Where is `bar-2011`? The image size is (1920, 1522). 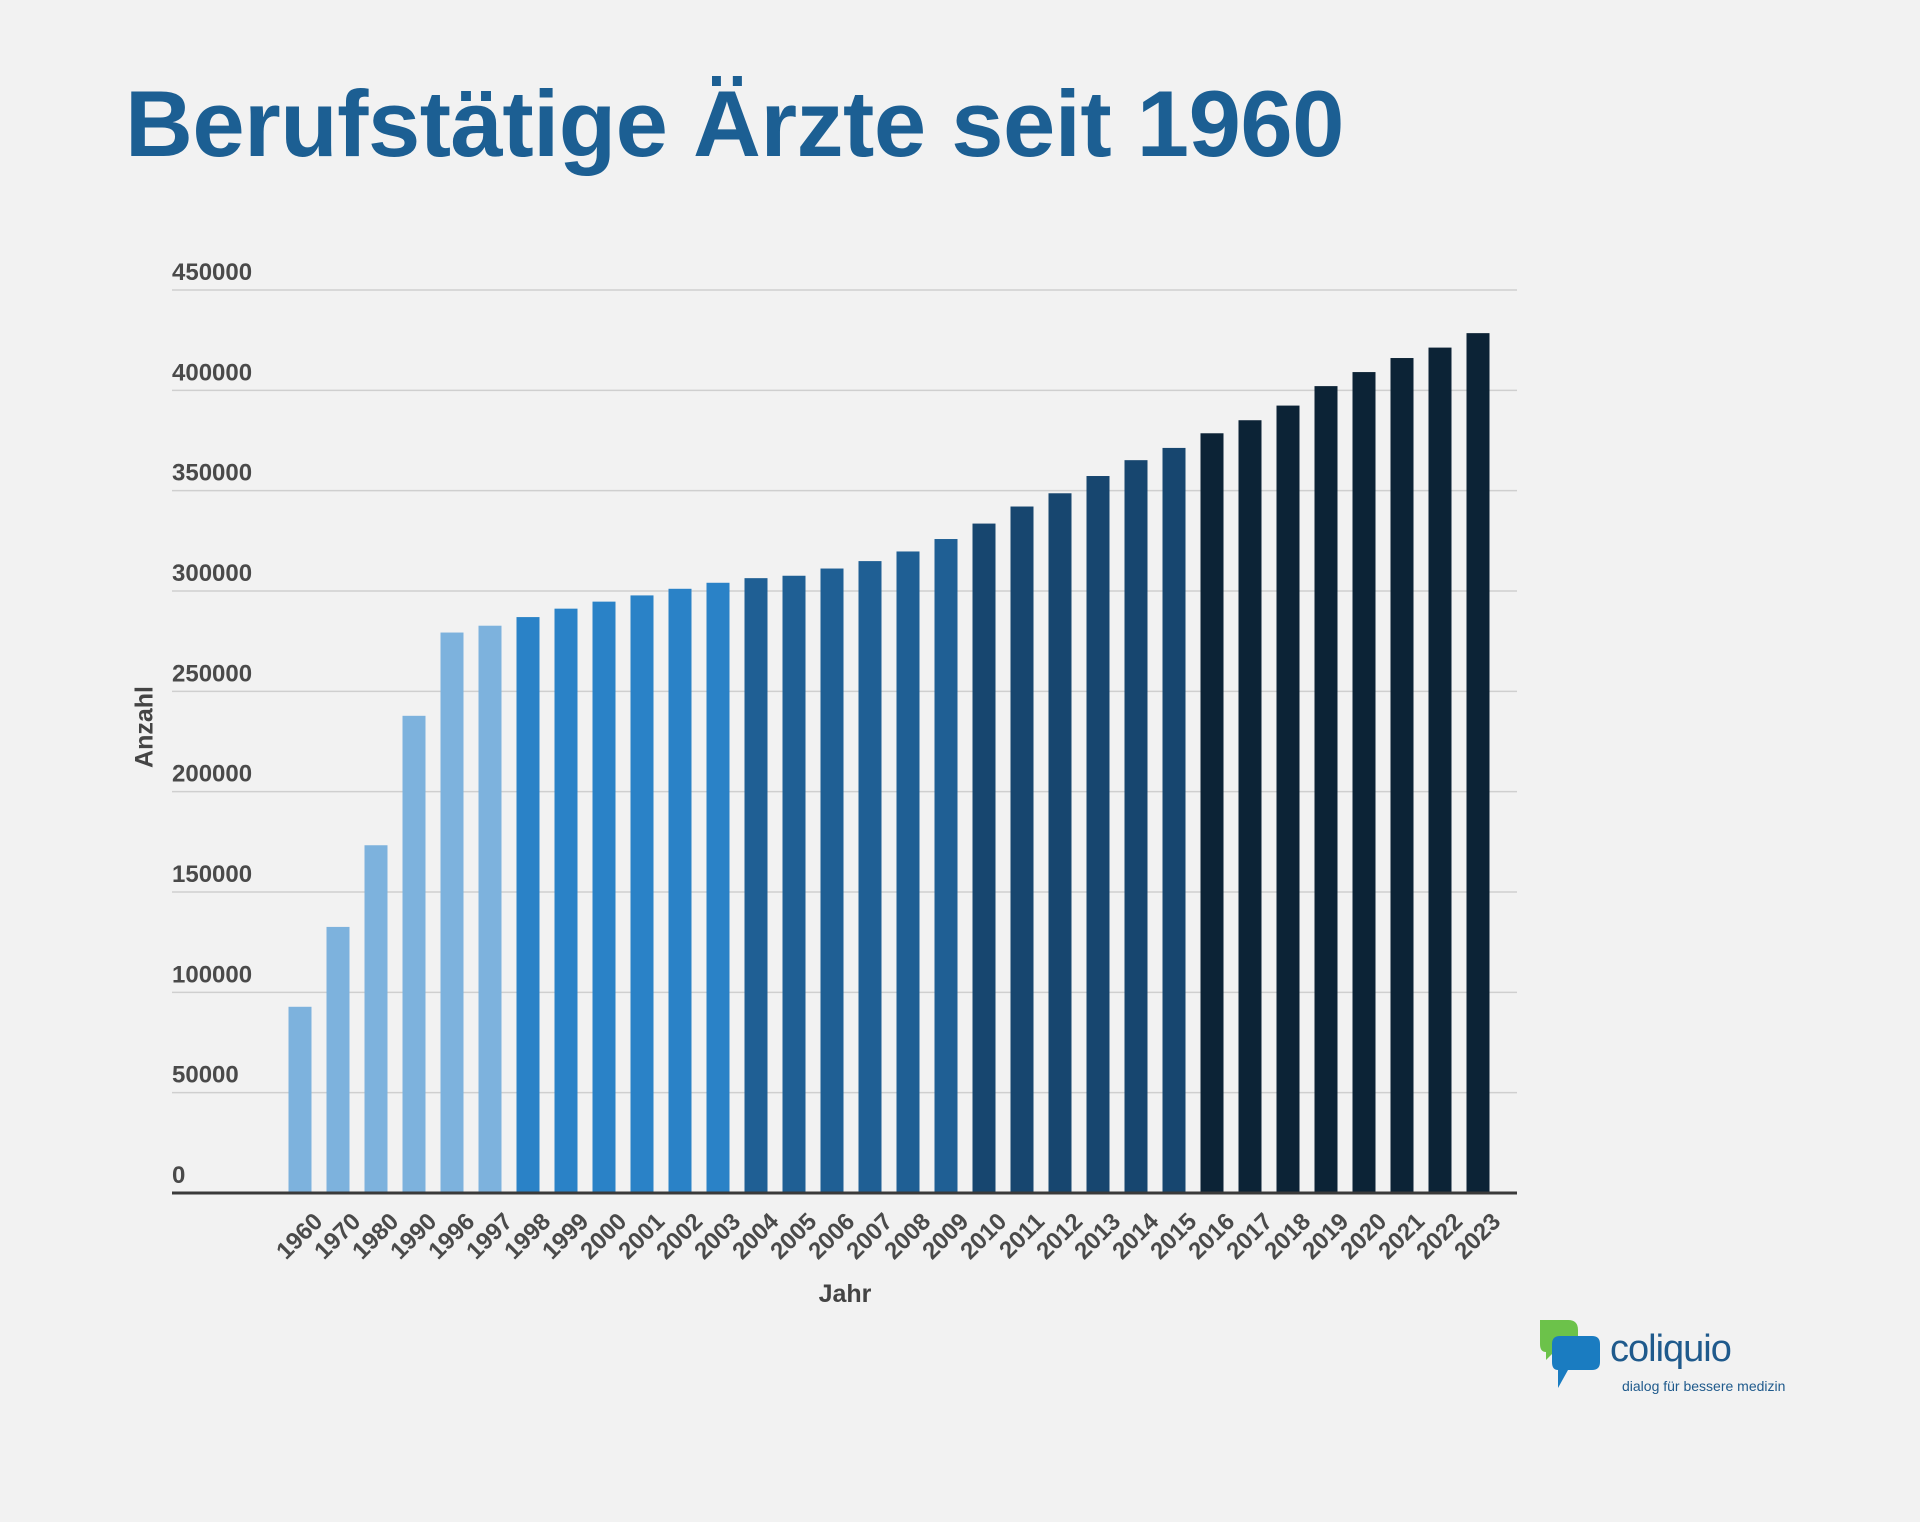
bar-2011 is located at coordinates (1022, 849).